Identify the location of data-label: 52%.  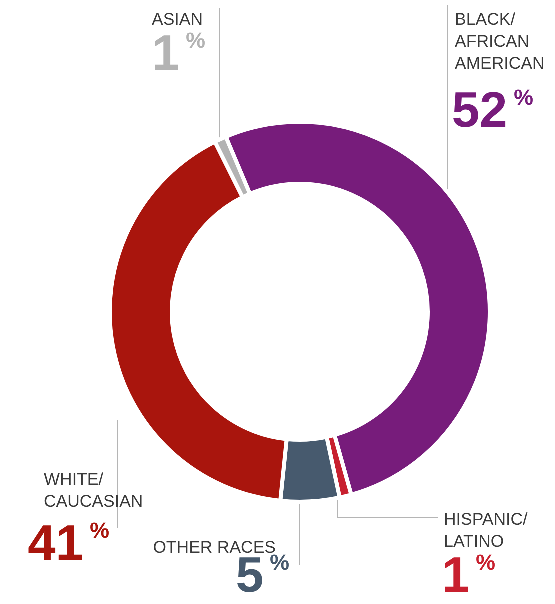
(493, 110).